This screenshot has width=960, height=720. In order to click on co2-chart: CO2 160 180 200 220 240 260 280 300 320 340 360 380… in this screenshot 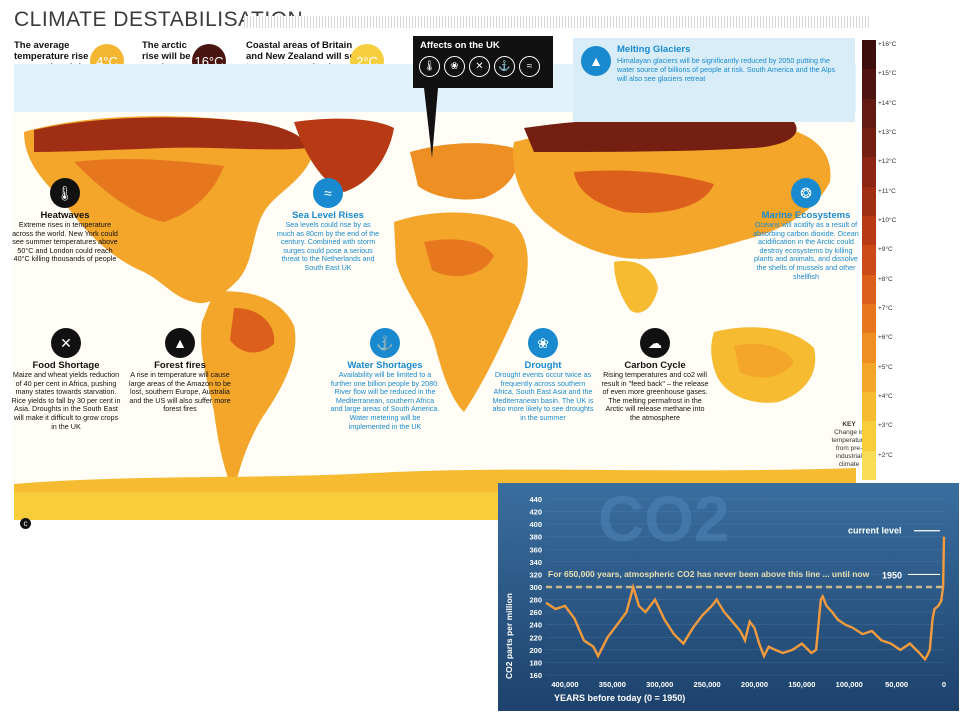, I will do `click(725, 593)`.